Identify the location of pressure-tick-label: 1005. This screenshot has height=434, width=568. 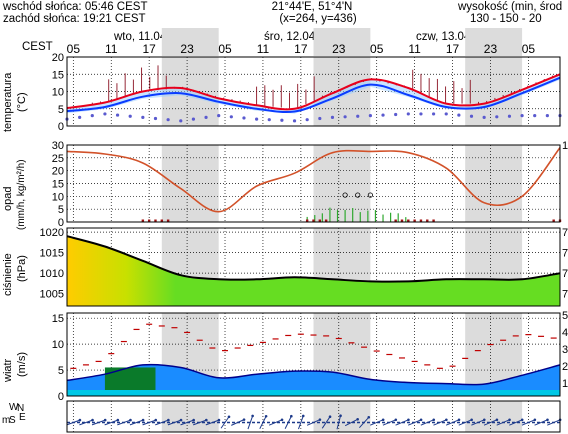
(52, 295).